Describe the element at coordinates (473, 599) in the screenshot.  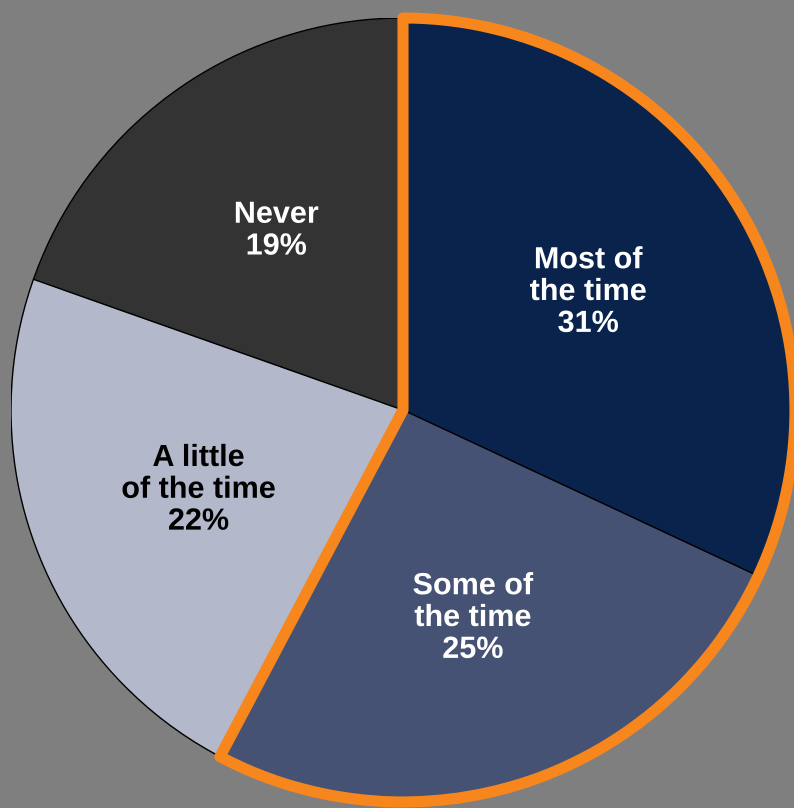
I see `slice-label: Some of the time` at that location.